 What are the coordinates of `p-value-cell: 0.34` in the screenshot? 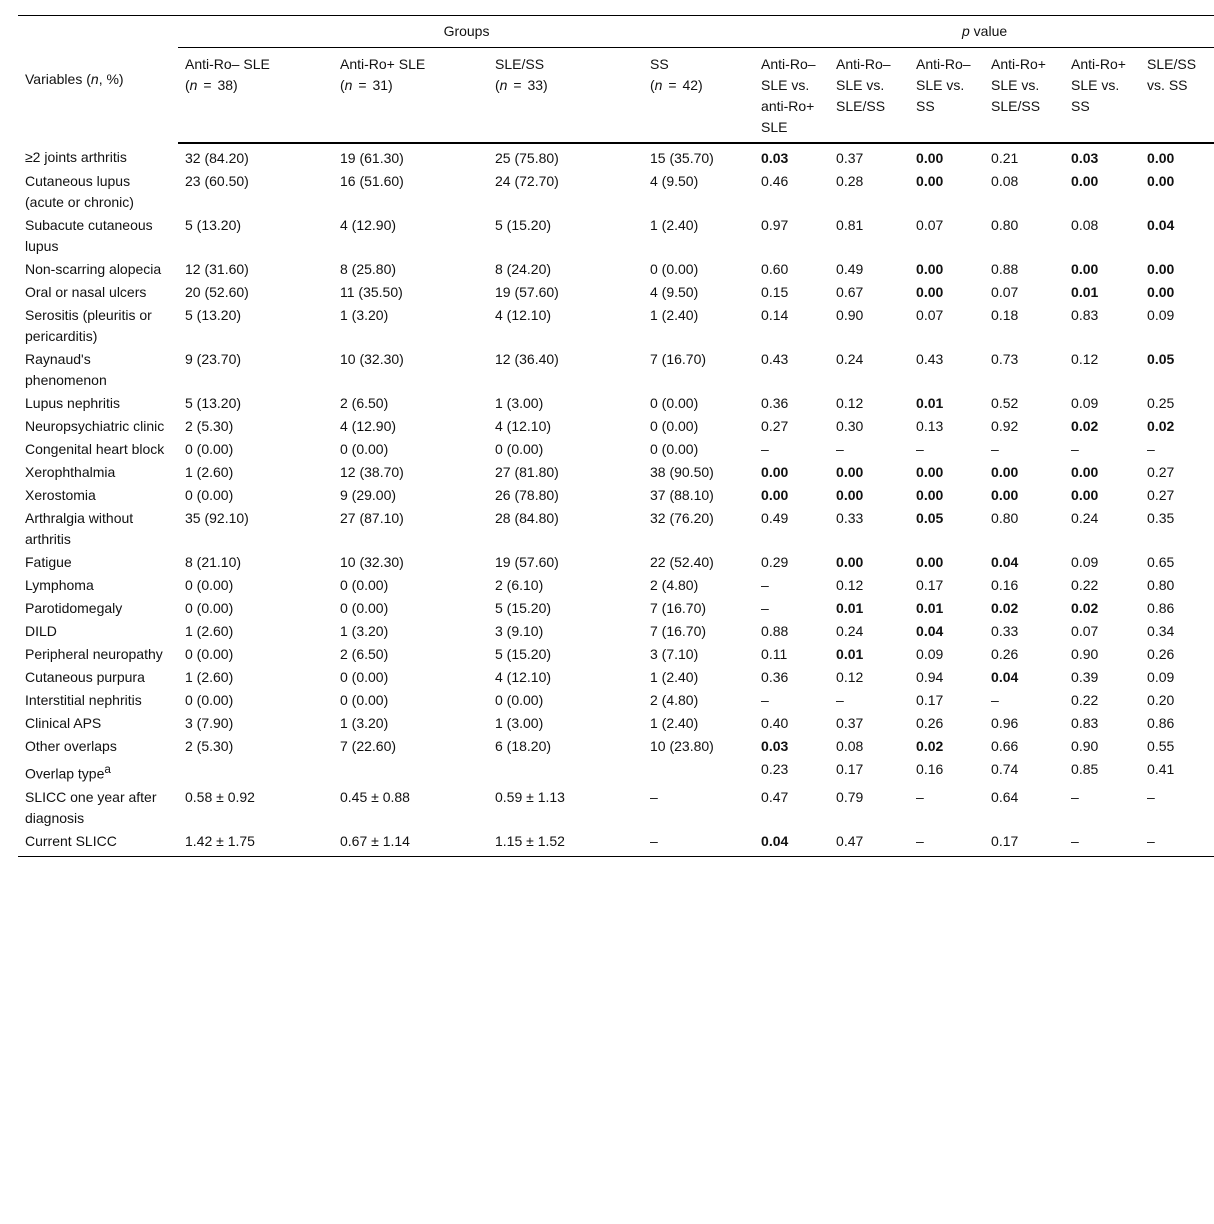 It's located at (1161, 631).